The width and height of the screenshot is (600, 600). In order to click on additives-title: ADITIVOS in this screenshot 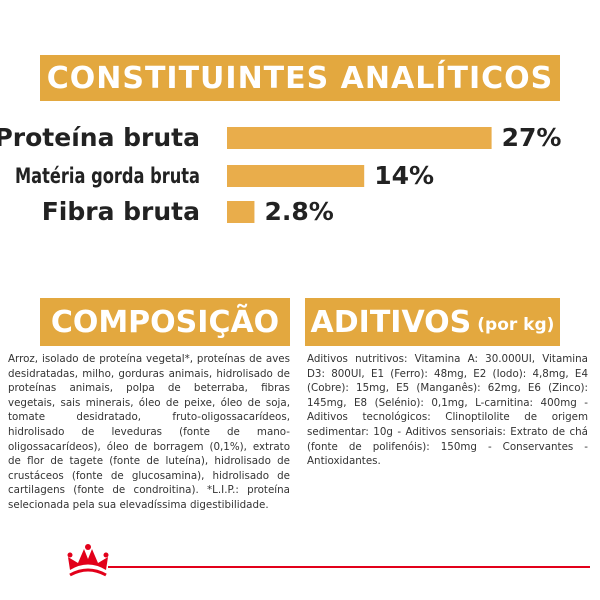, I will do `click(391, 322)`.